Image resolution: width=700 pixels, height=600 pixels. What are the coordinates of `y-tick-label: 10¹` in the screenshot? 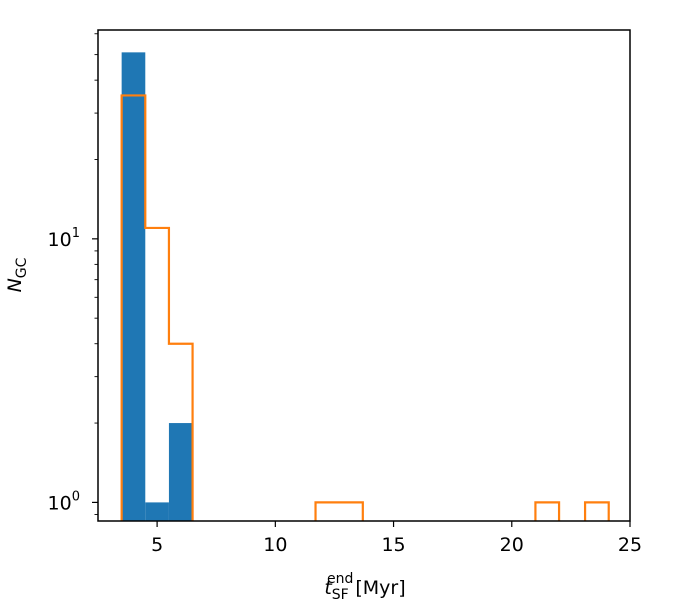 It's located at (64, 238).